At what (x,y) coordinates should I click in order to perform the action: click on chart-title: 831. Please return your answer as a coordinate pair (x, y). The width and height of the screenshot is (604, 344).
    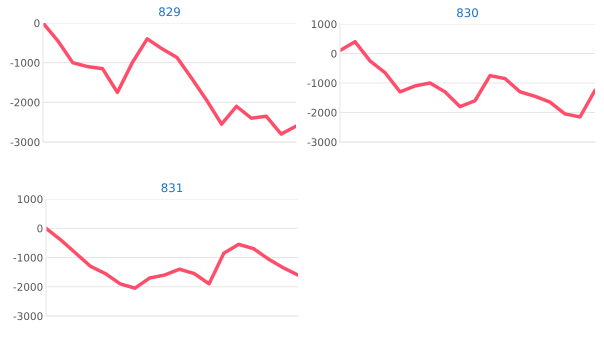
    Looking at the image, I should click on (172, 187).